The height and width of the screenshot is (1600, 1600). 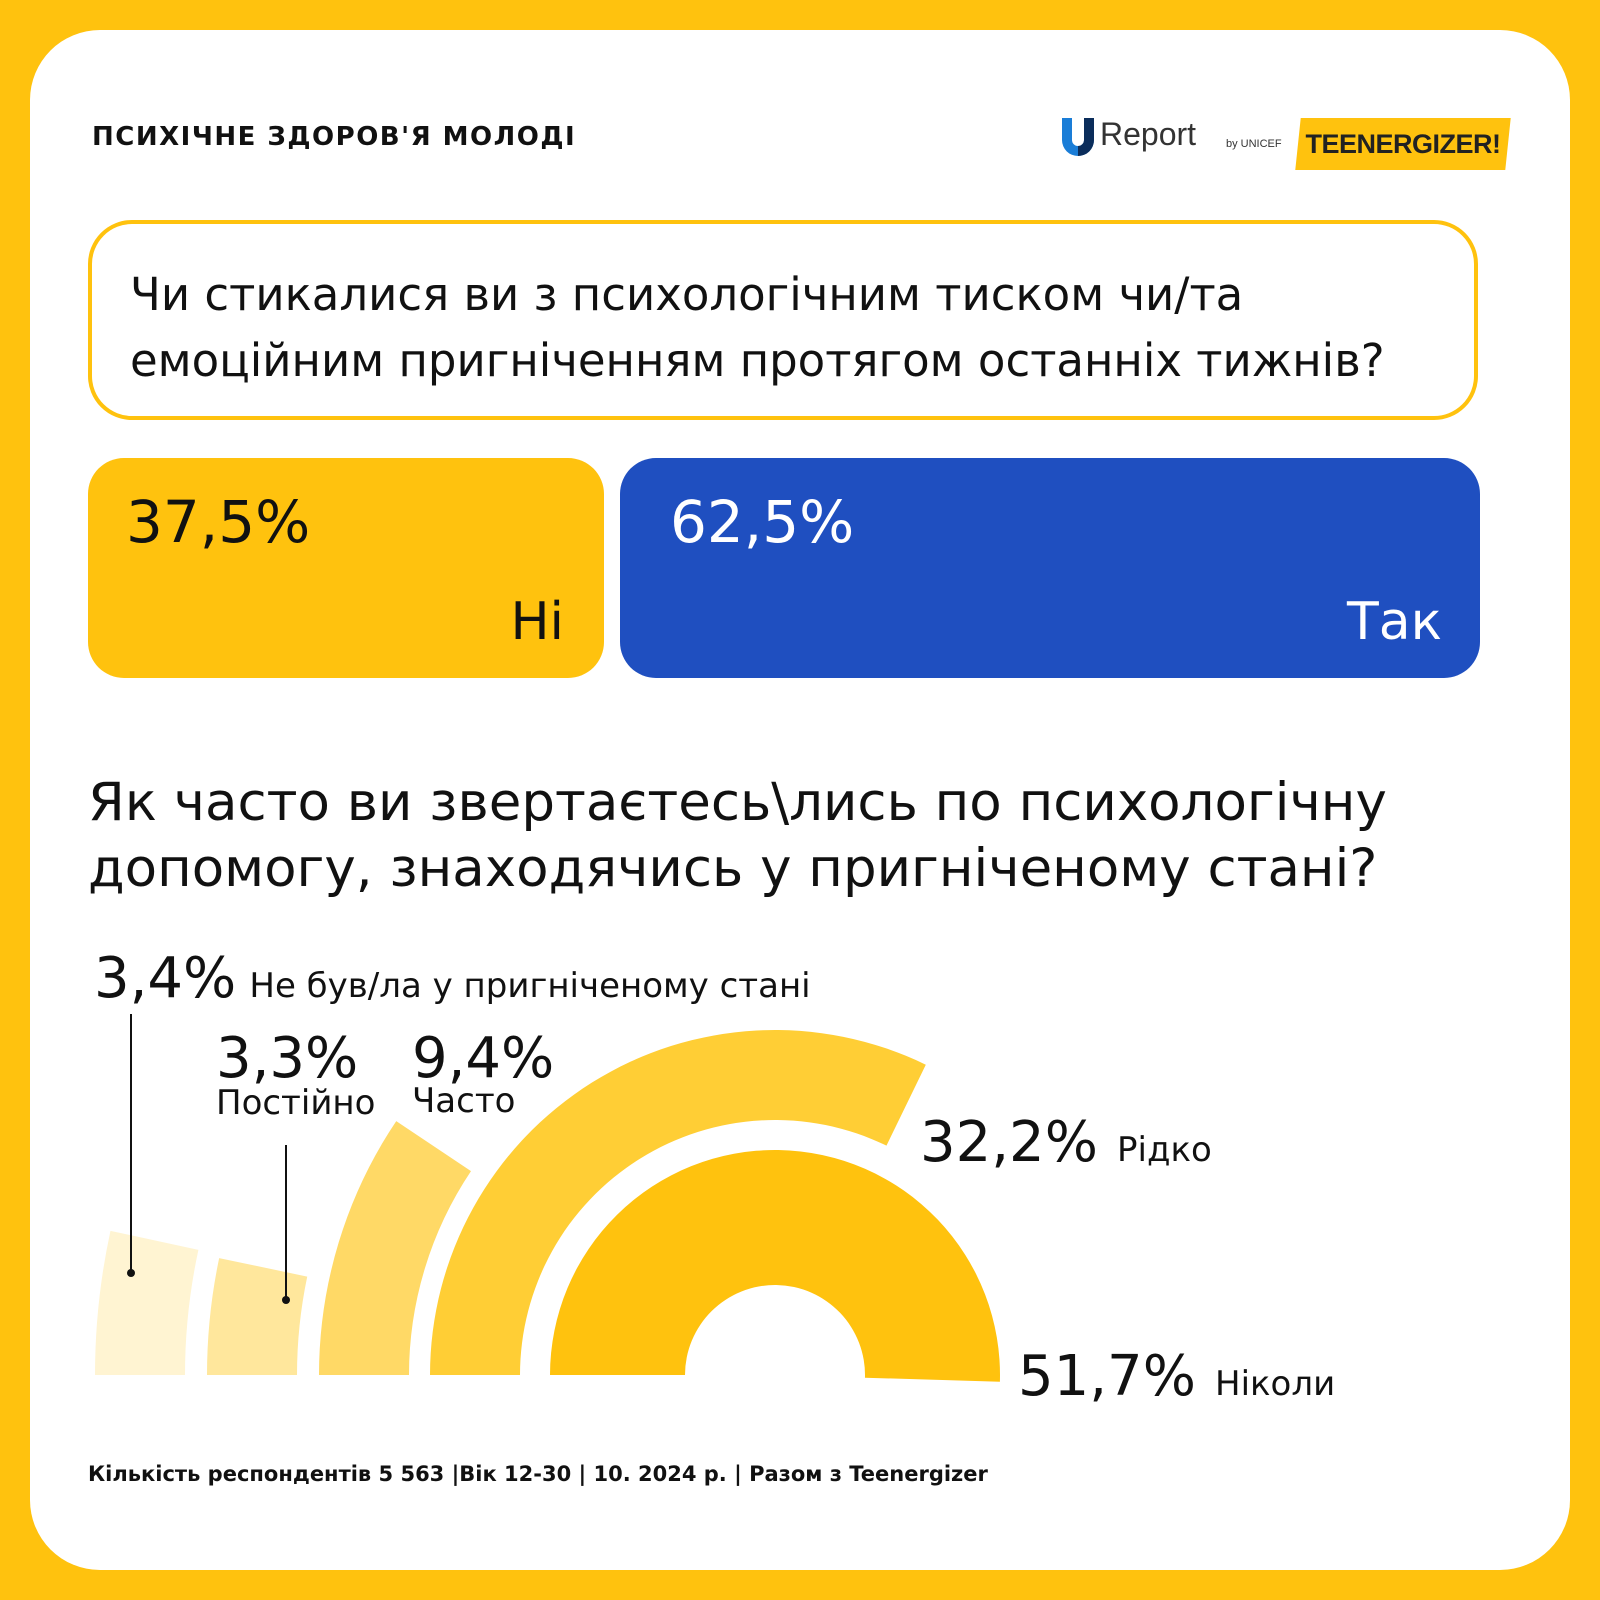 I want to click on value-rarely: 32,2%, so click(x=1009, y=1142).